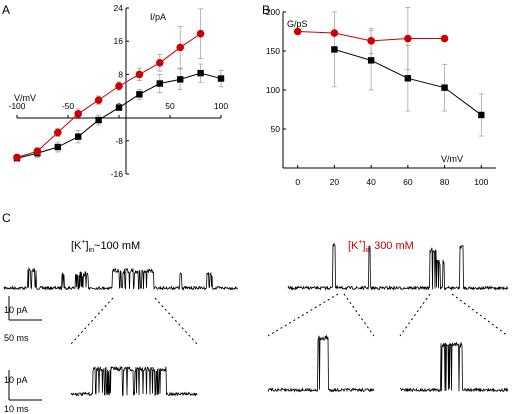 The width and height of the screenshot is (512, 414). I want to click on b-y-tick-label: 200, so click(273, 12).